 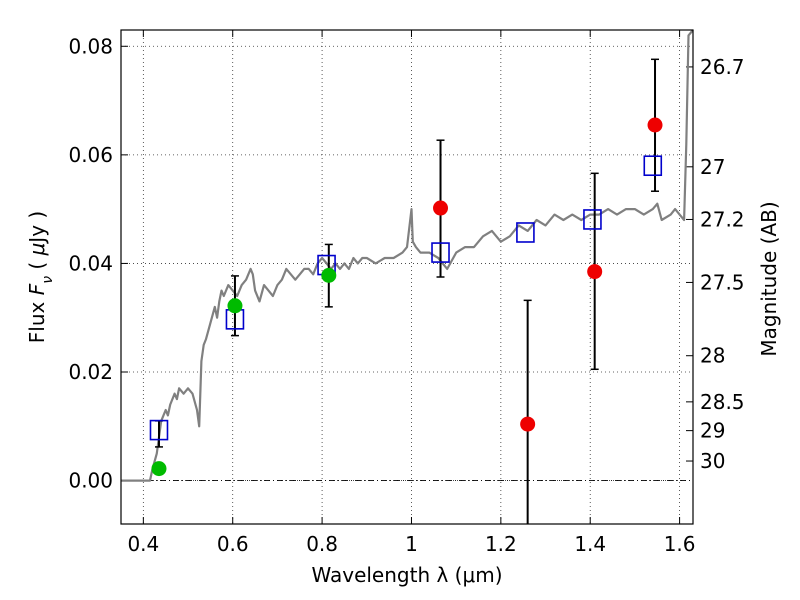 I want to click on x-tick-label: 1.4, so click(x=590, y=544).